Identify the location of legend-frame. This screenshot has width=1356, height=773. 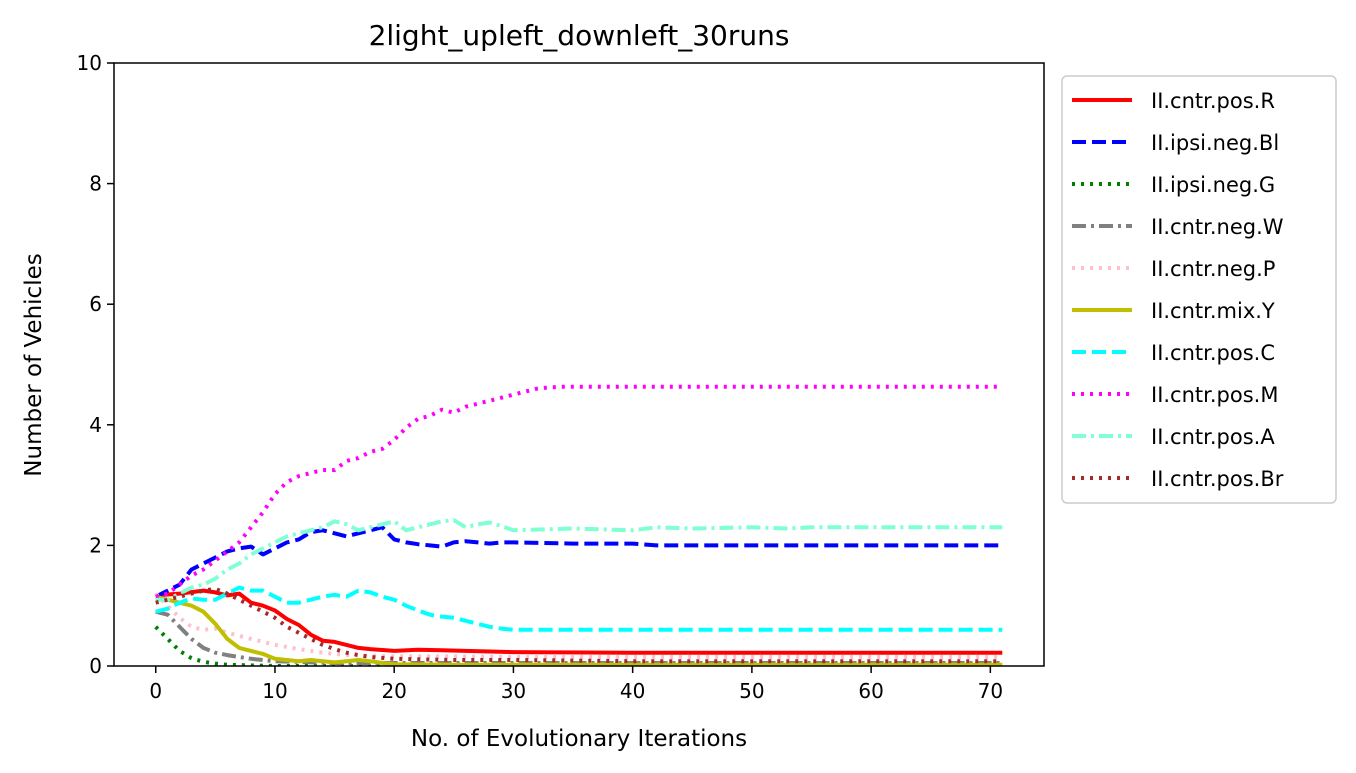
(1199, 289).